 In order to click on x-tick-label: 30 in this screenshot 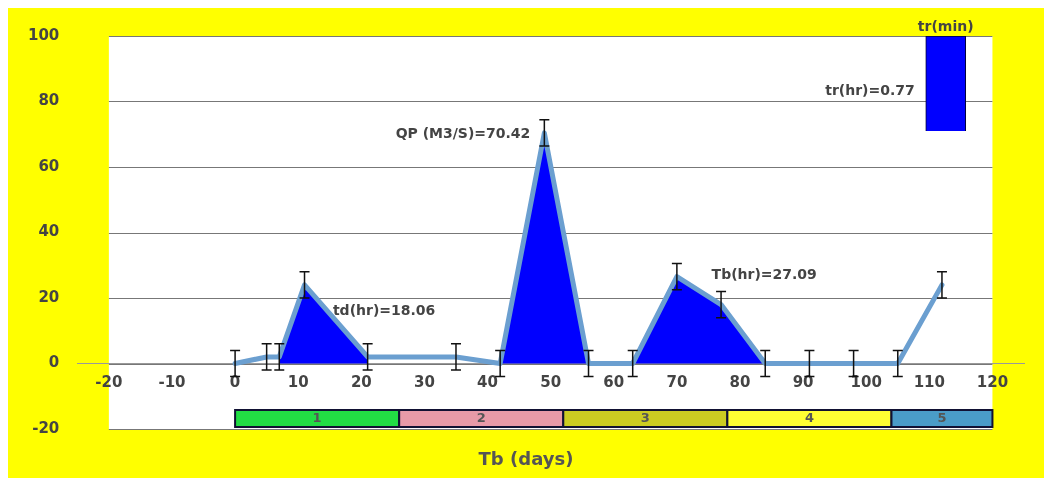, I will do `click(424, 382)`.